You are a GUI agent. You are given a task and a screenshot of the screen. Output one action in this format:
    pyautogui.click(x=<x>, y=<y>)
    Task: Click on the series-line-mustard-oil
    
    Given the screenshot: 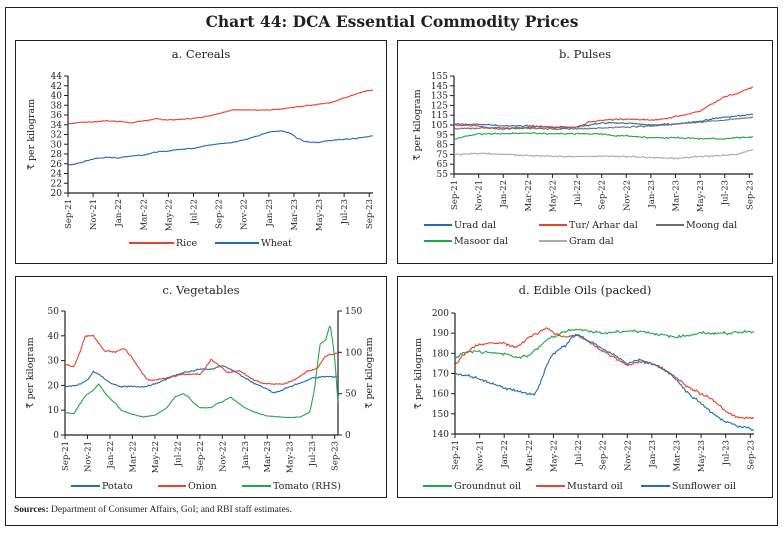 What is the action you would take?
    pyautogui.click(x=604, y=373)
    